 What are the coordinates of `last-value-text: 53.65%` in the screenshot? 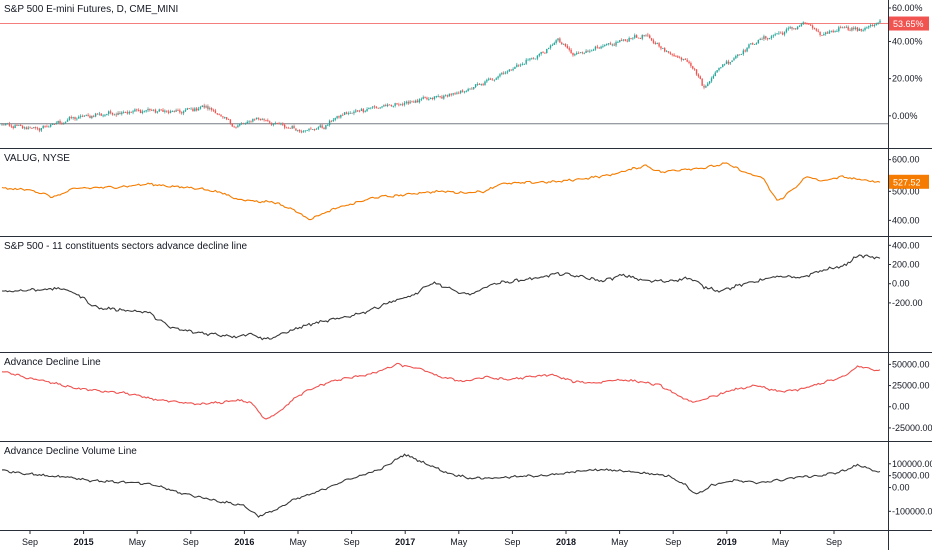 It's located at (908, 24).